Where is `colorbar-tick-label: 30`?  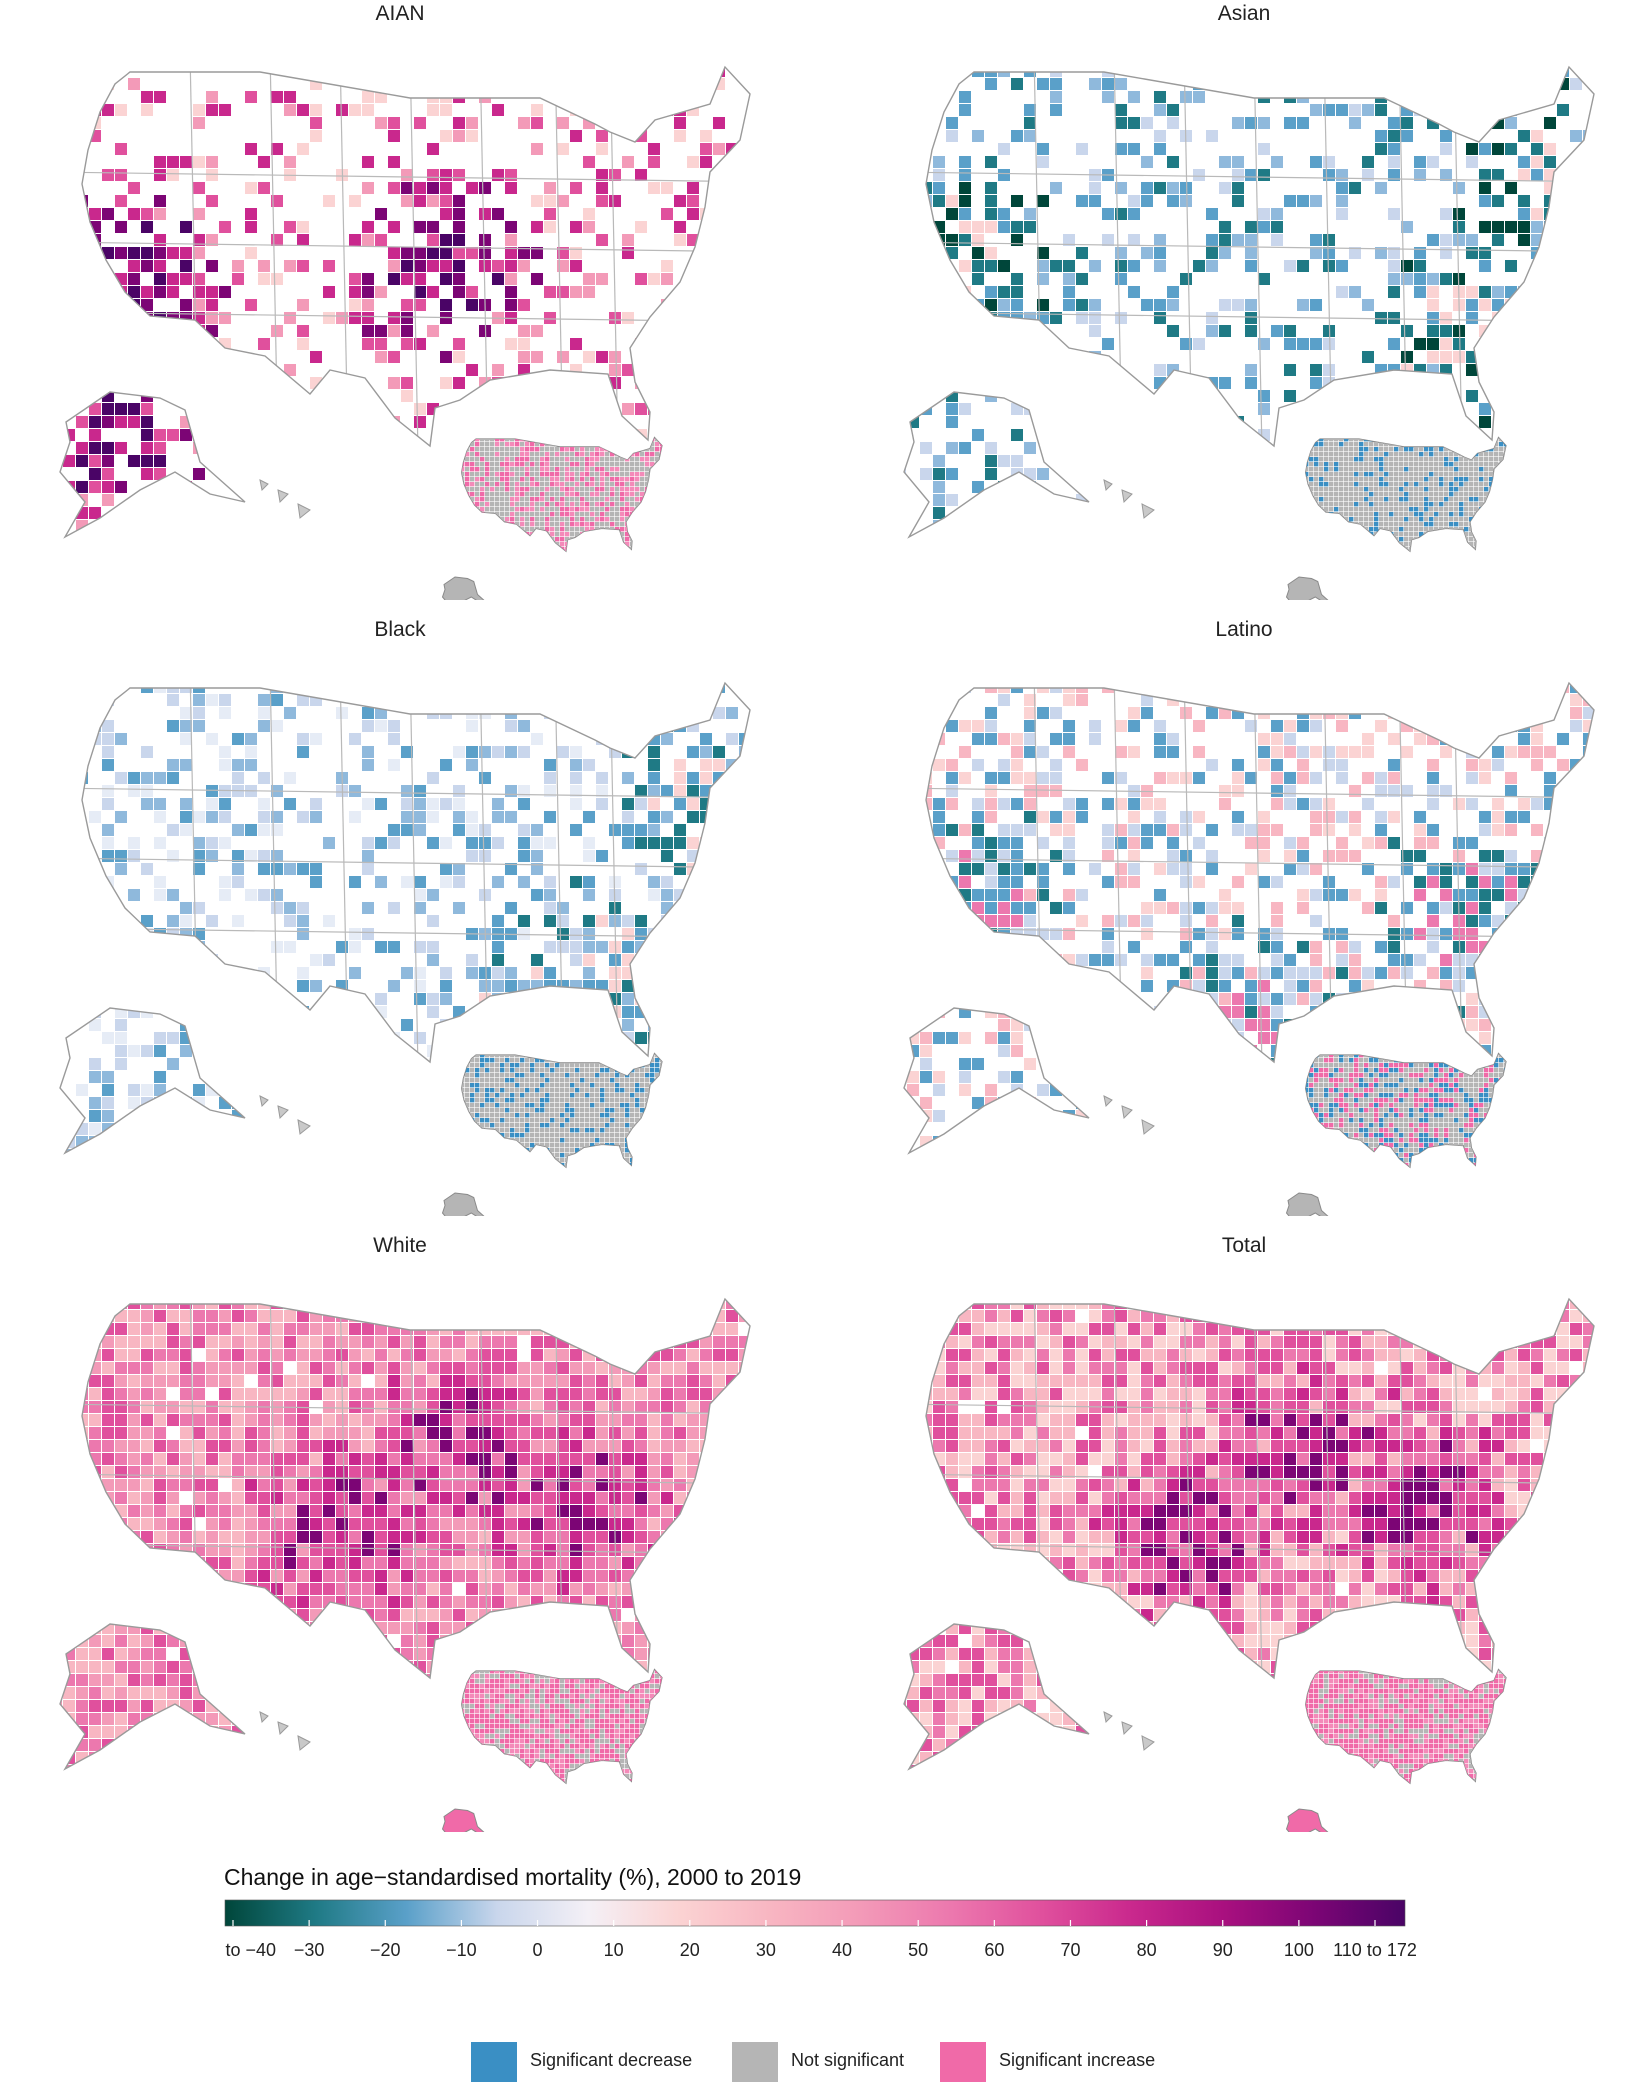
colorbar-tick-label: 30 is located at coordinates (766, 1950).